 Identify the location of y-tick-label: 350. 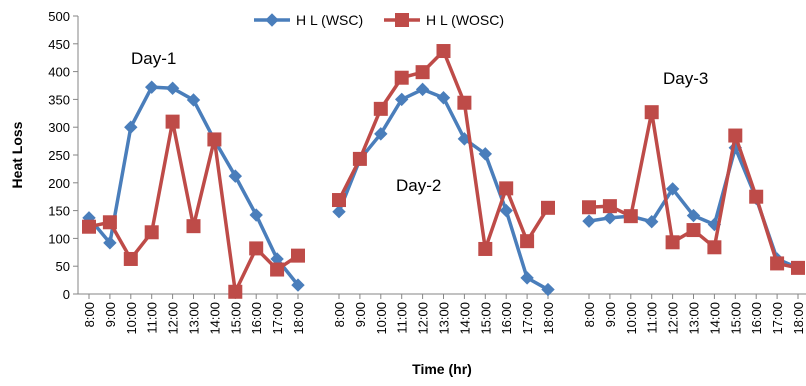
(59, 99).